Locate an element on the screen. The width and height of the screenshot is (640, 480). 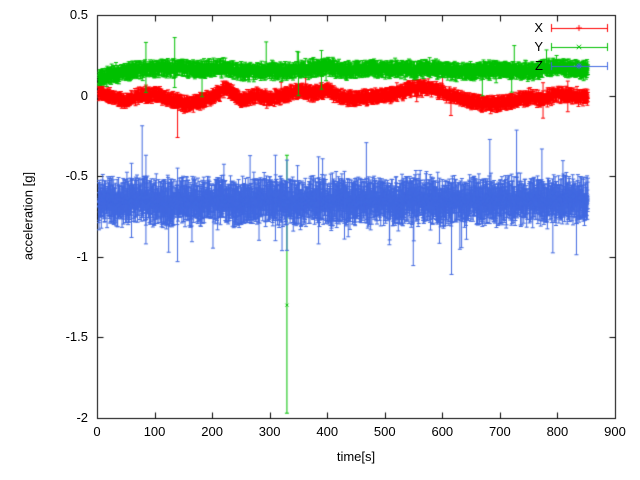
y-tick-label: -0.5 is located at coordinates (76, 176).